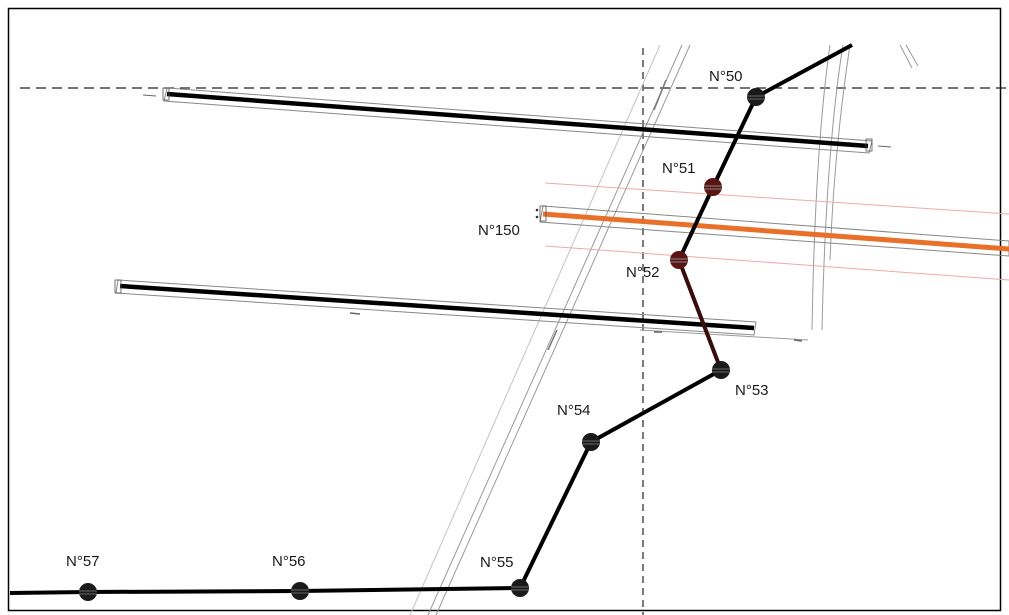 This screenshot has width=1009, height=615. Describe the element at coordinates (574, 410) in the screenshot. I see `pole-label: N°54` at that location.